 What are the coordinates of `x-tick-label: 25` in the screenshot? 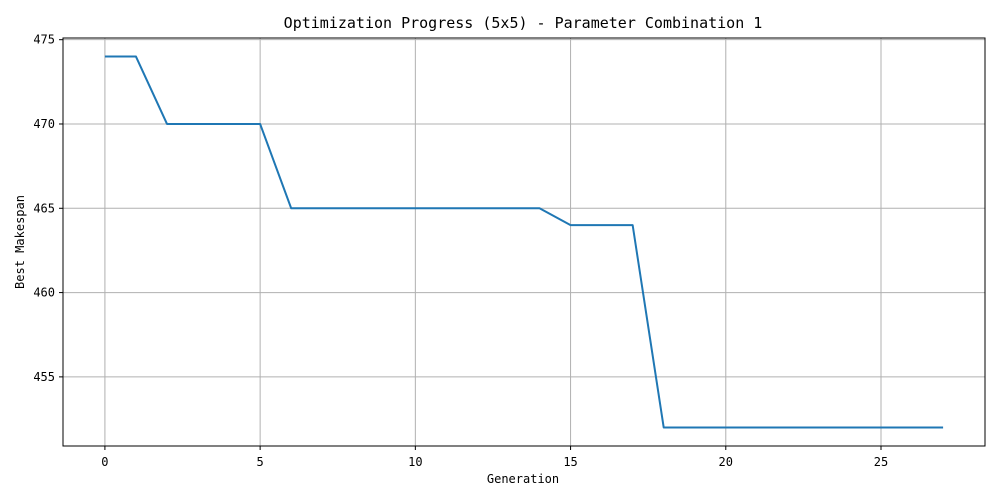 It's located at (881, 462).